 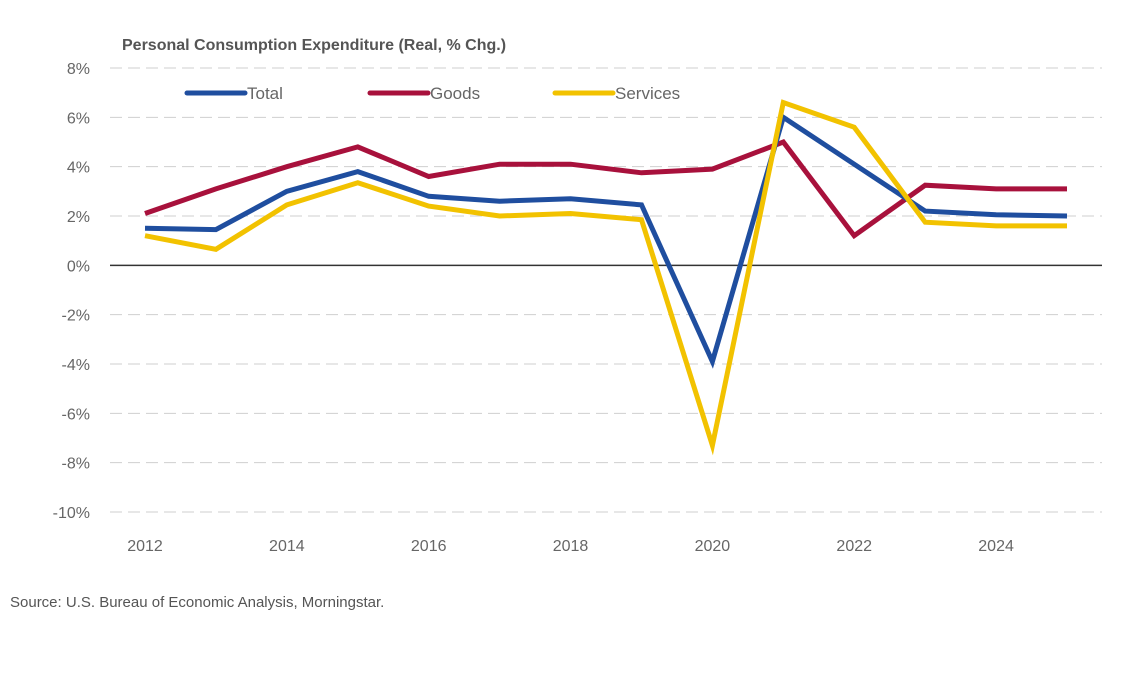 What do you see at coordinates (287, 546) in the screenshot?
I see `x-tick-label: 2014` at bounding box center [287, 546].